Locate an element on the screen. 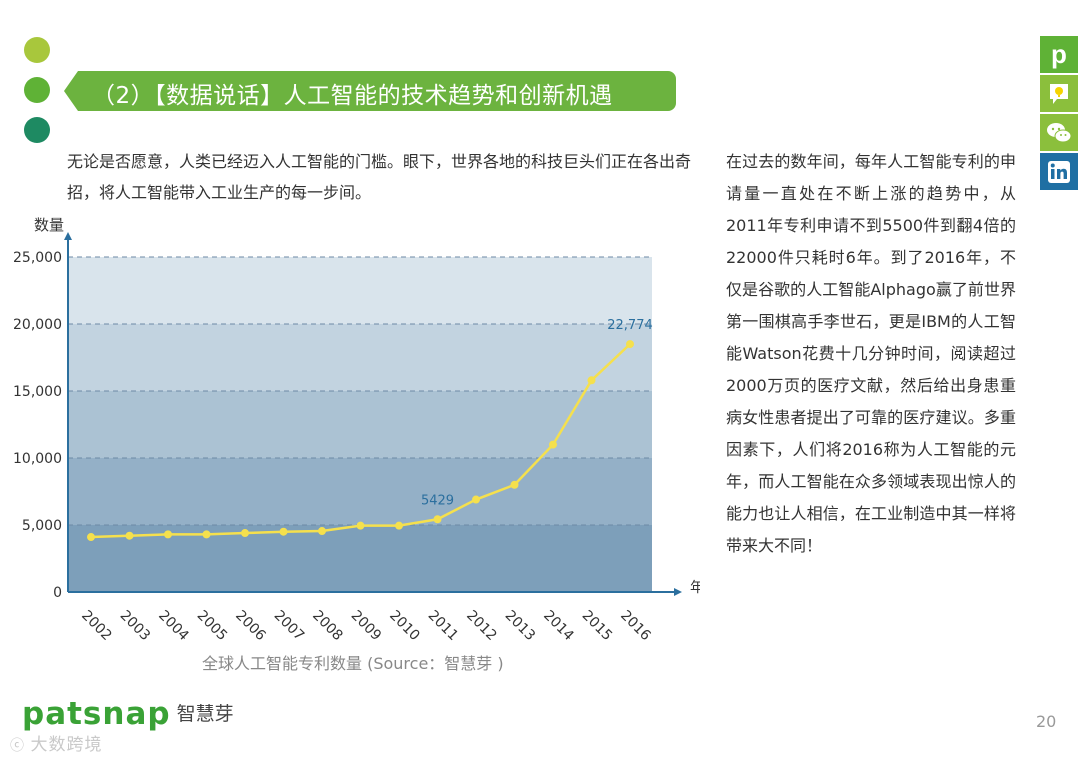 The image size is (1080, 764). page-number: 20 is located at coordinates (1046, 721).